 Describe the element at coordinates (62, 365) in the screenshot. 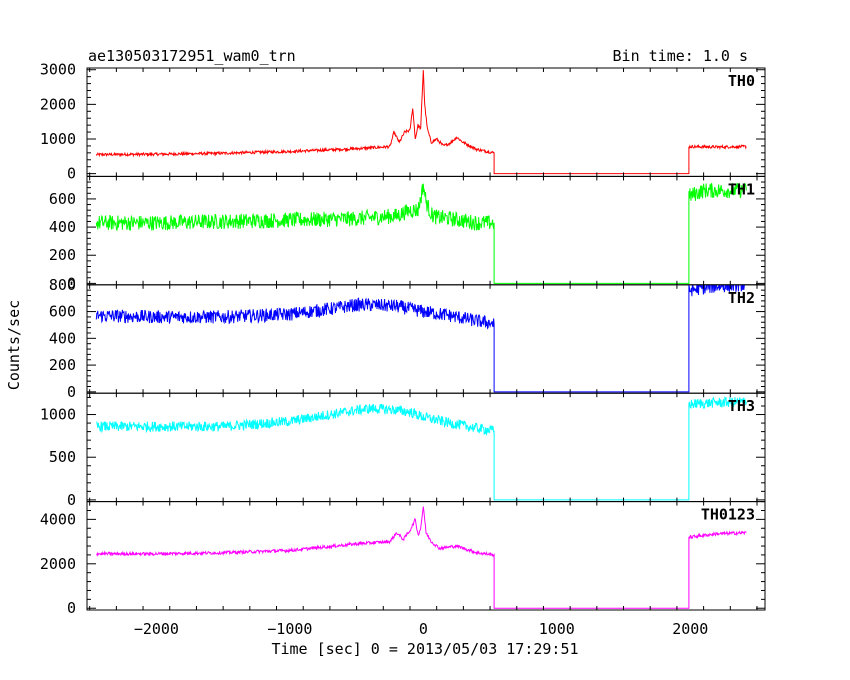

I see `y-tick-label-th2: 200` at that location.